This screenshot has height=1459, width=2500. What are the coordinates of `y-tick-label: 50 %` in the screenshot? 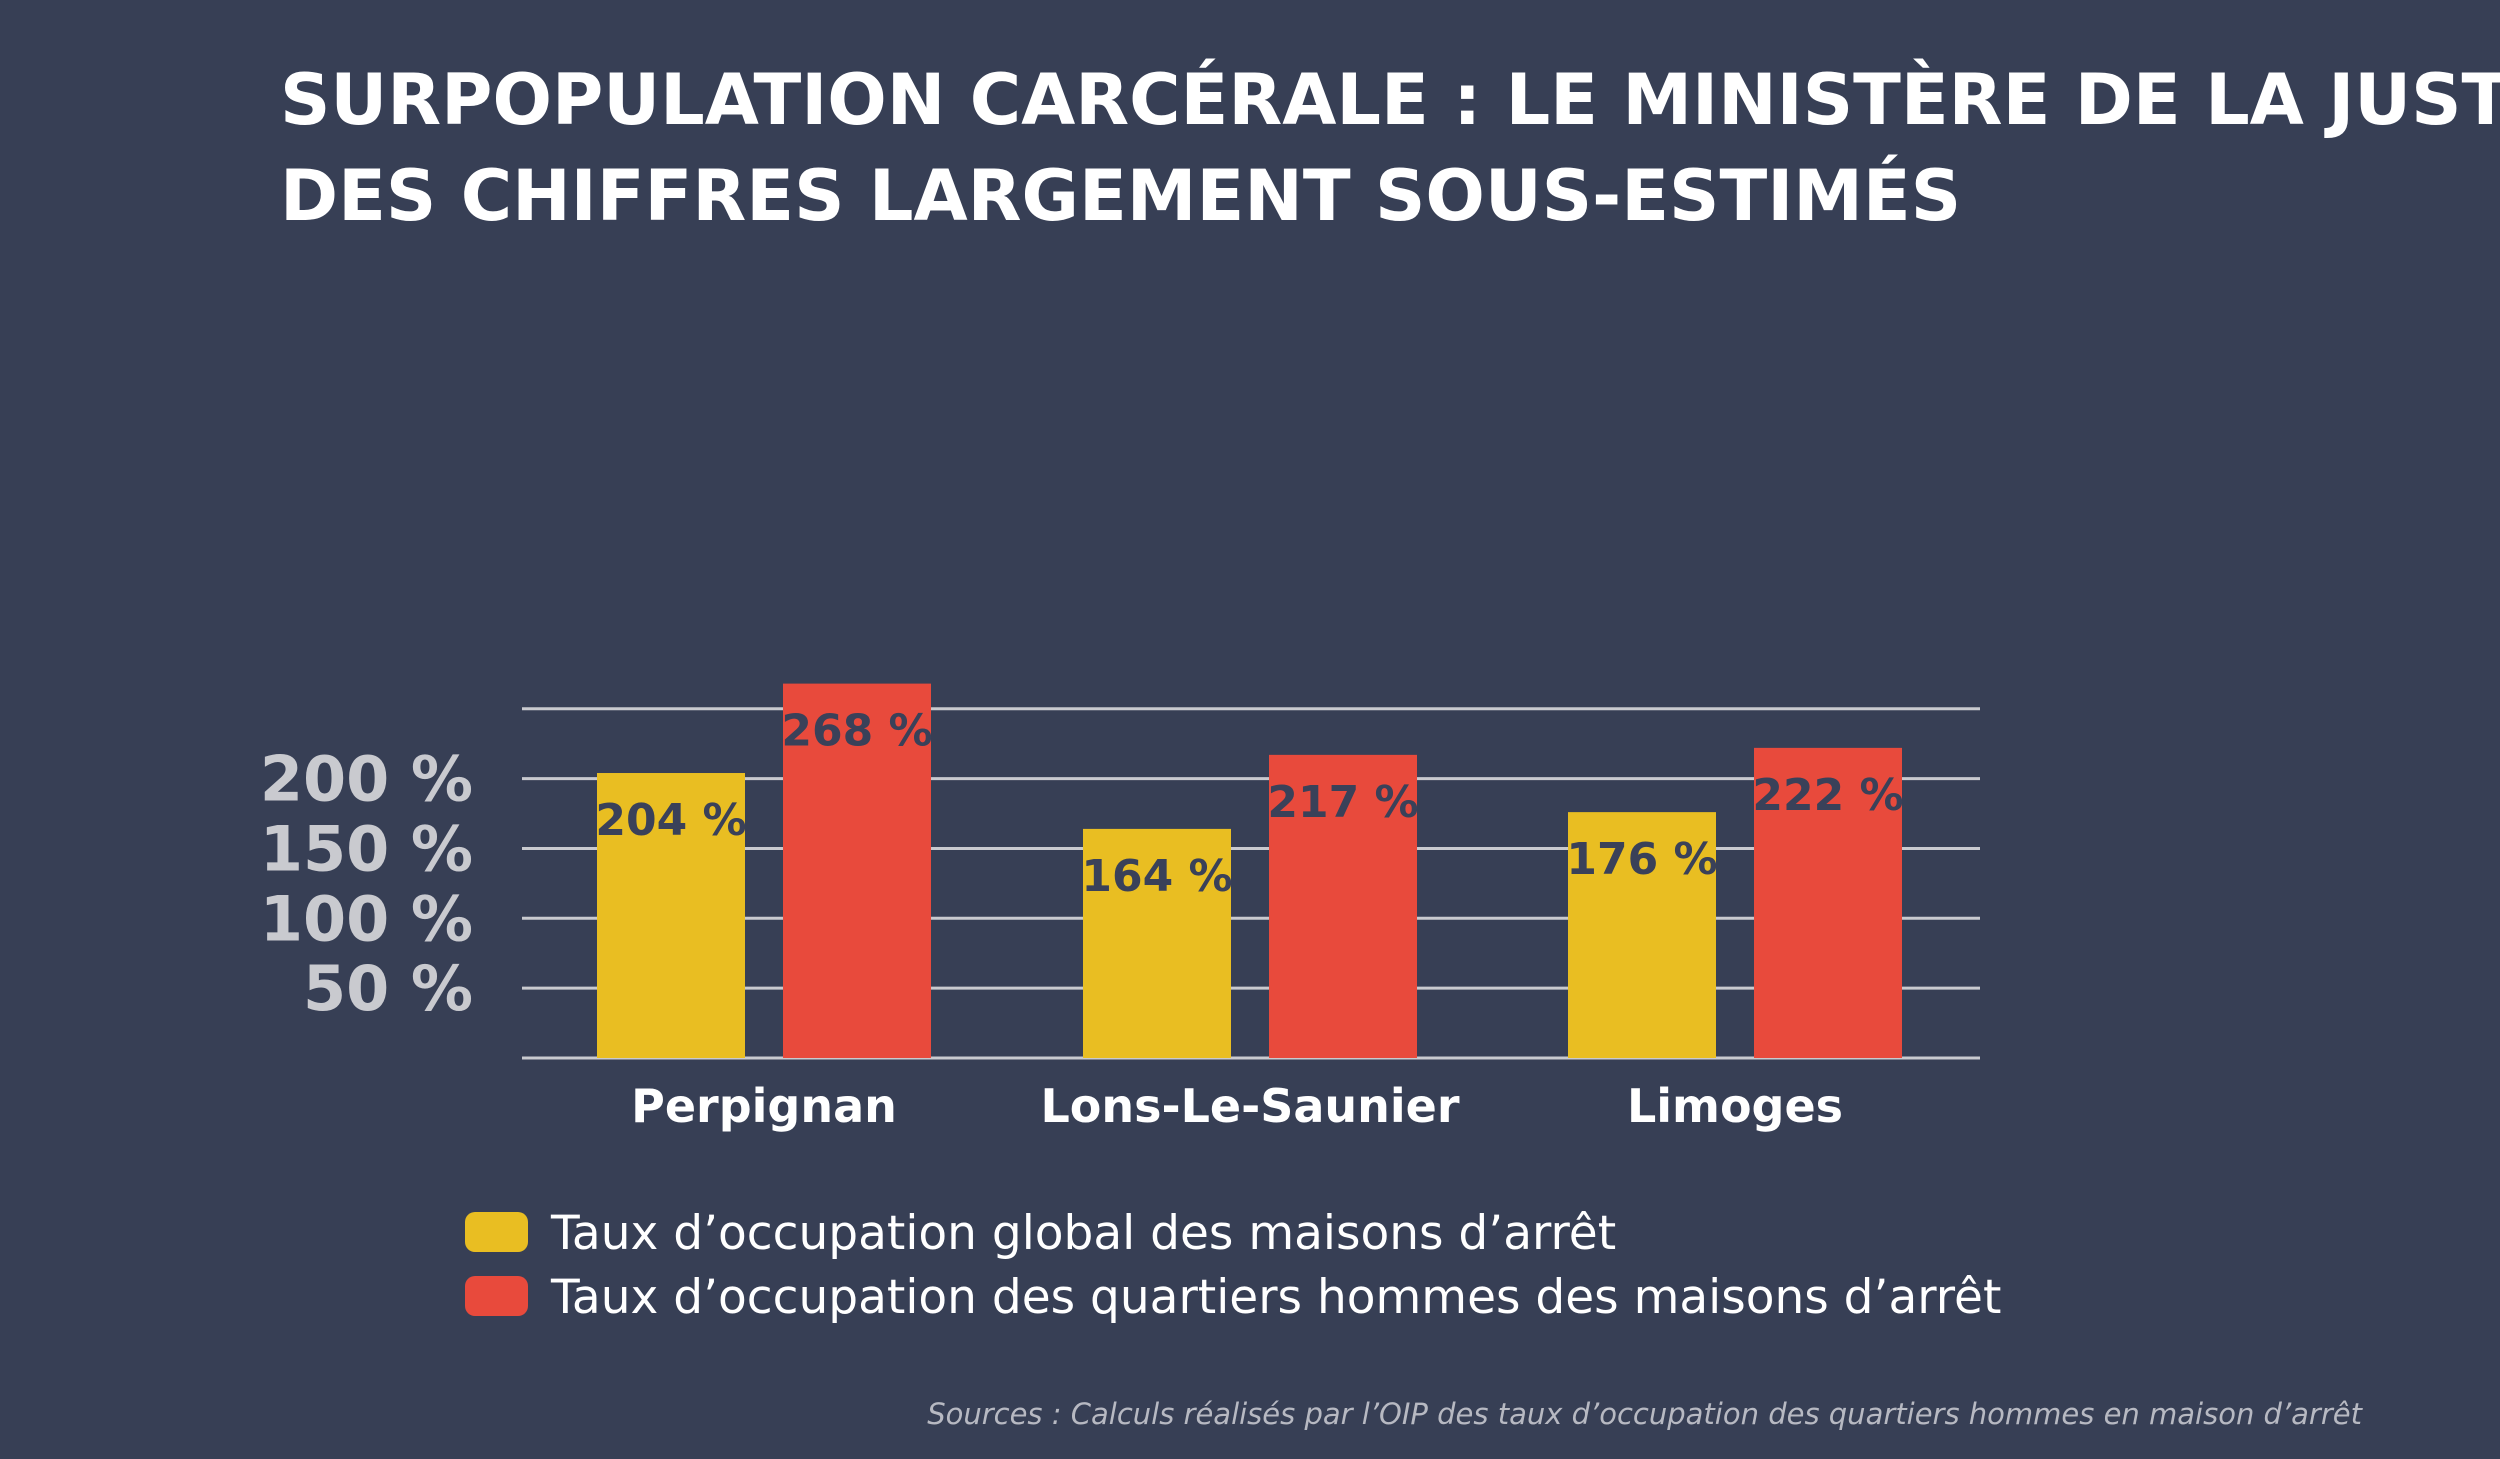 It's located at (388, 988).